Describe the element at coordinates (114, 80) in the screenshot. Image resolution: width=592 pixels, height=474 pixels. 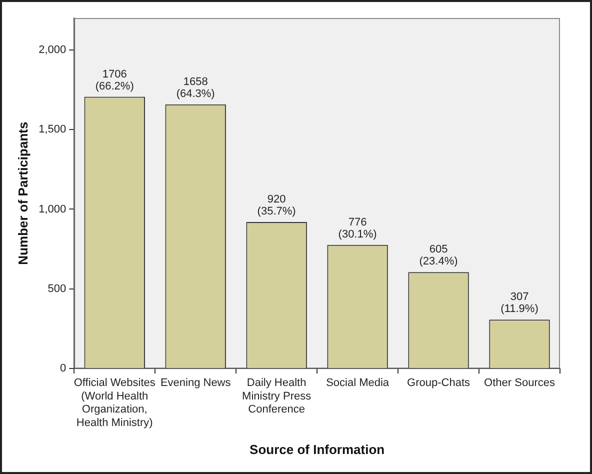
I see `data-label: 1706 (66.2%)` at that location.